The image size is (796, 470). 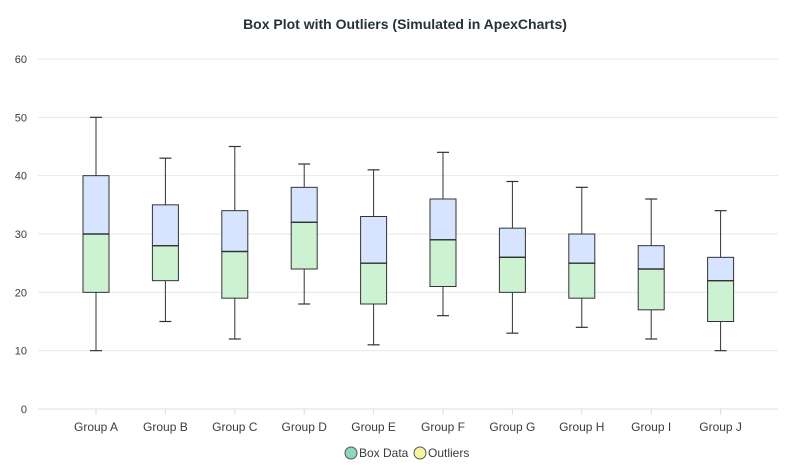 I want to click on x-category-label: Group D, so click(x=305, y=427).